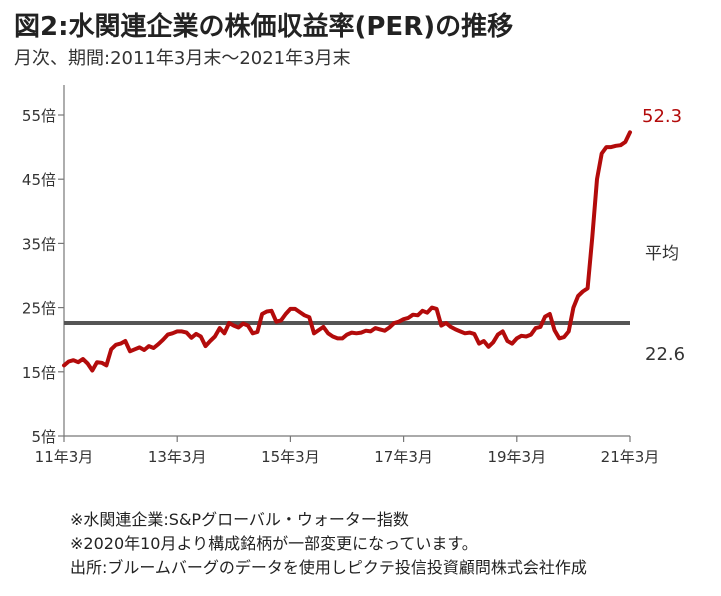 Image resolution: width=721 pixels, height=596 pixels. What do you see at coordinates (516, 457) in the screenshot?
I see `x-tick-label: 19年3月` at bounding box center [516, 457].